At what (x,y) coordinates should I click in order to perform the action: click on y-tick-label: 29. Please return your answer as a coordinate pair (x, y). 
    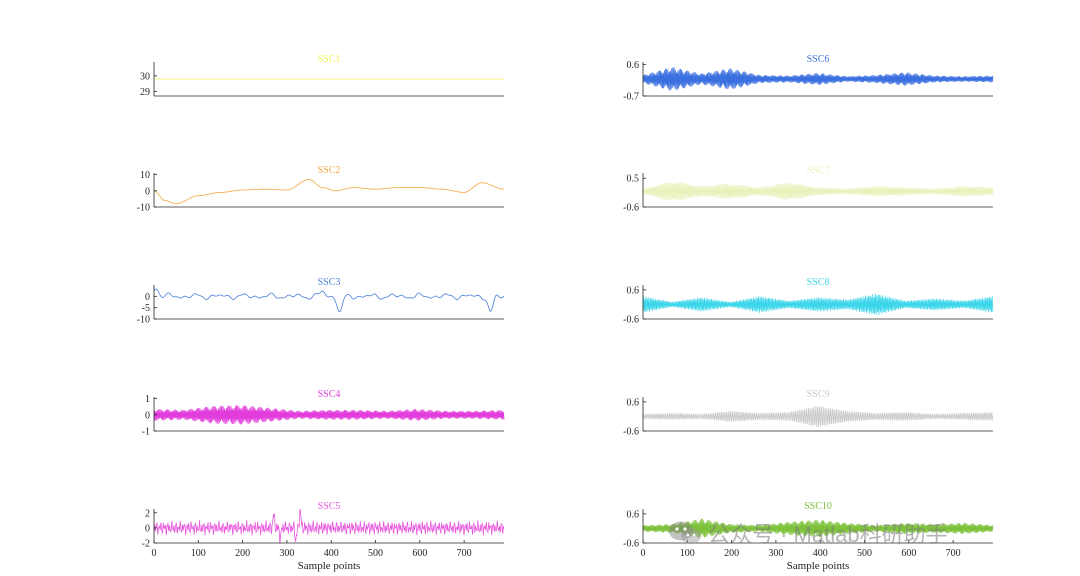
    Looking at the image, I should click on (145, 92).